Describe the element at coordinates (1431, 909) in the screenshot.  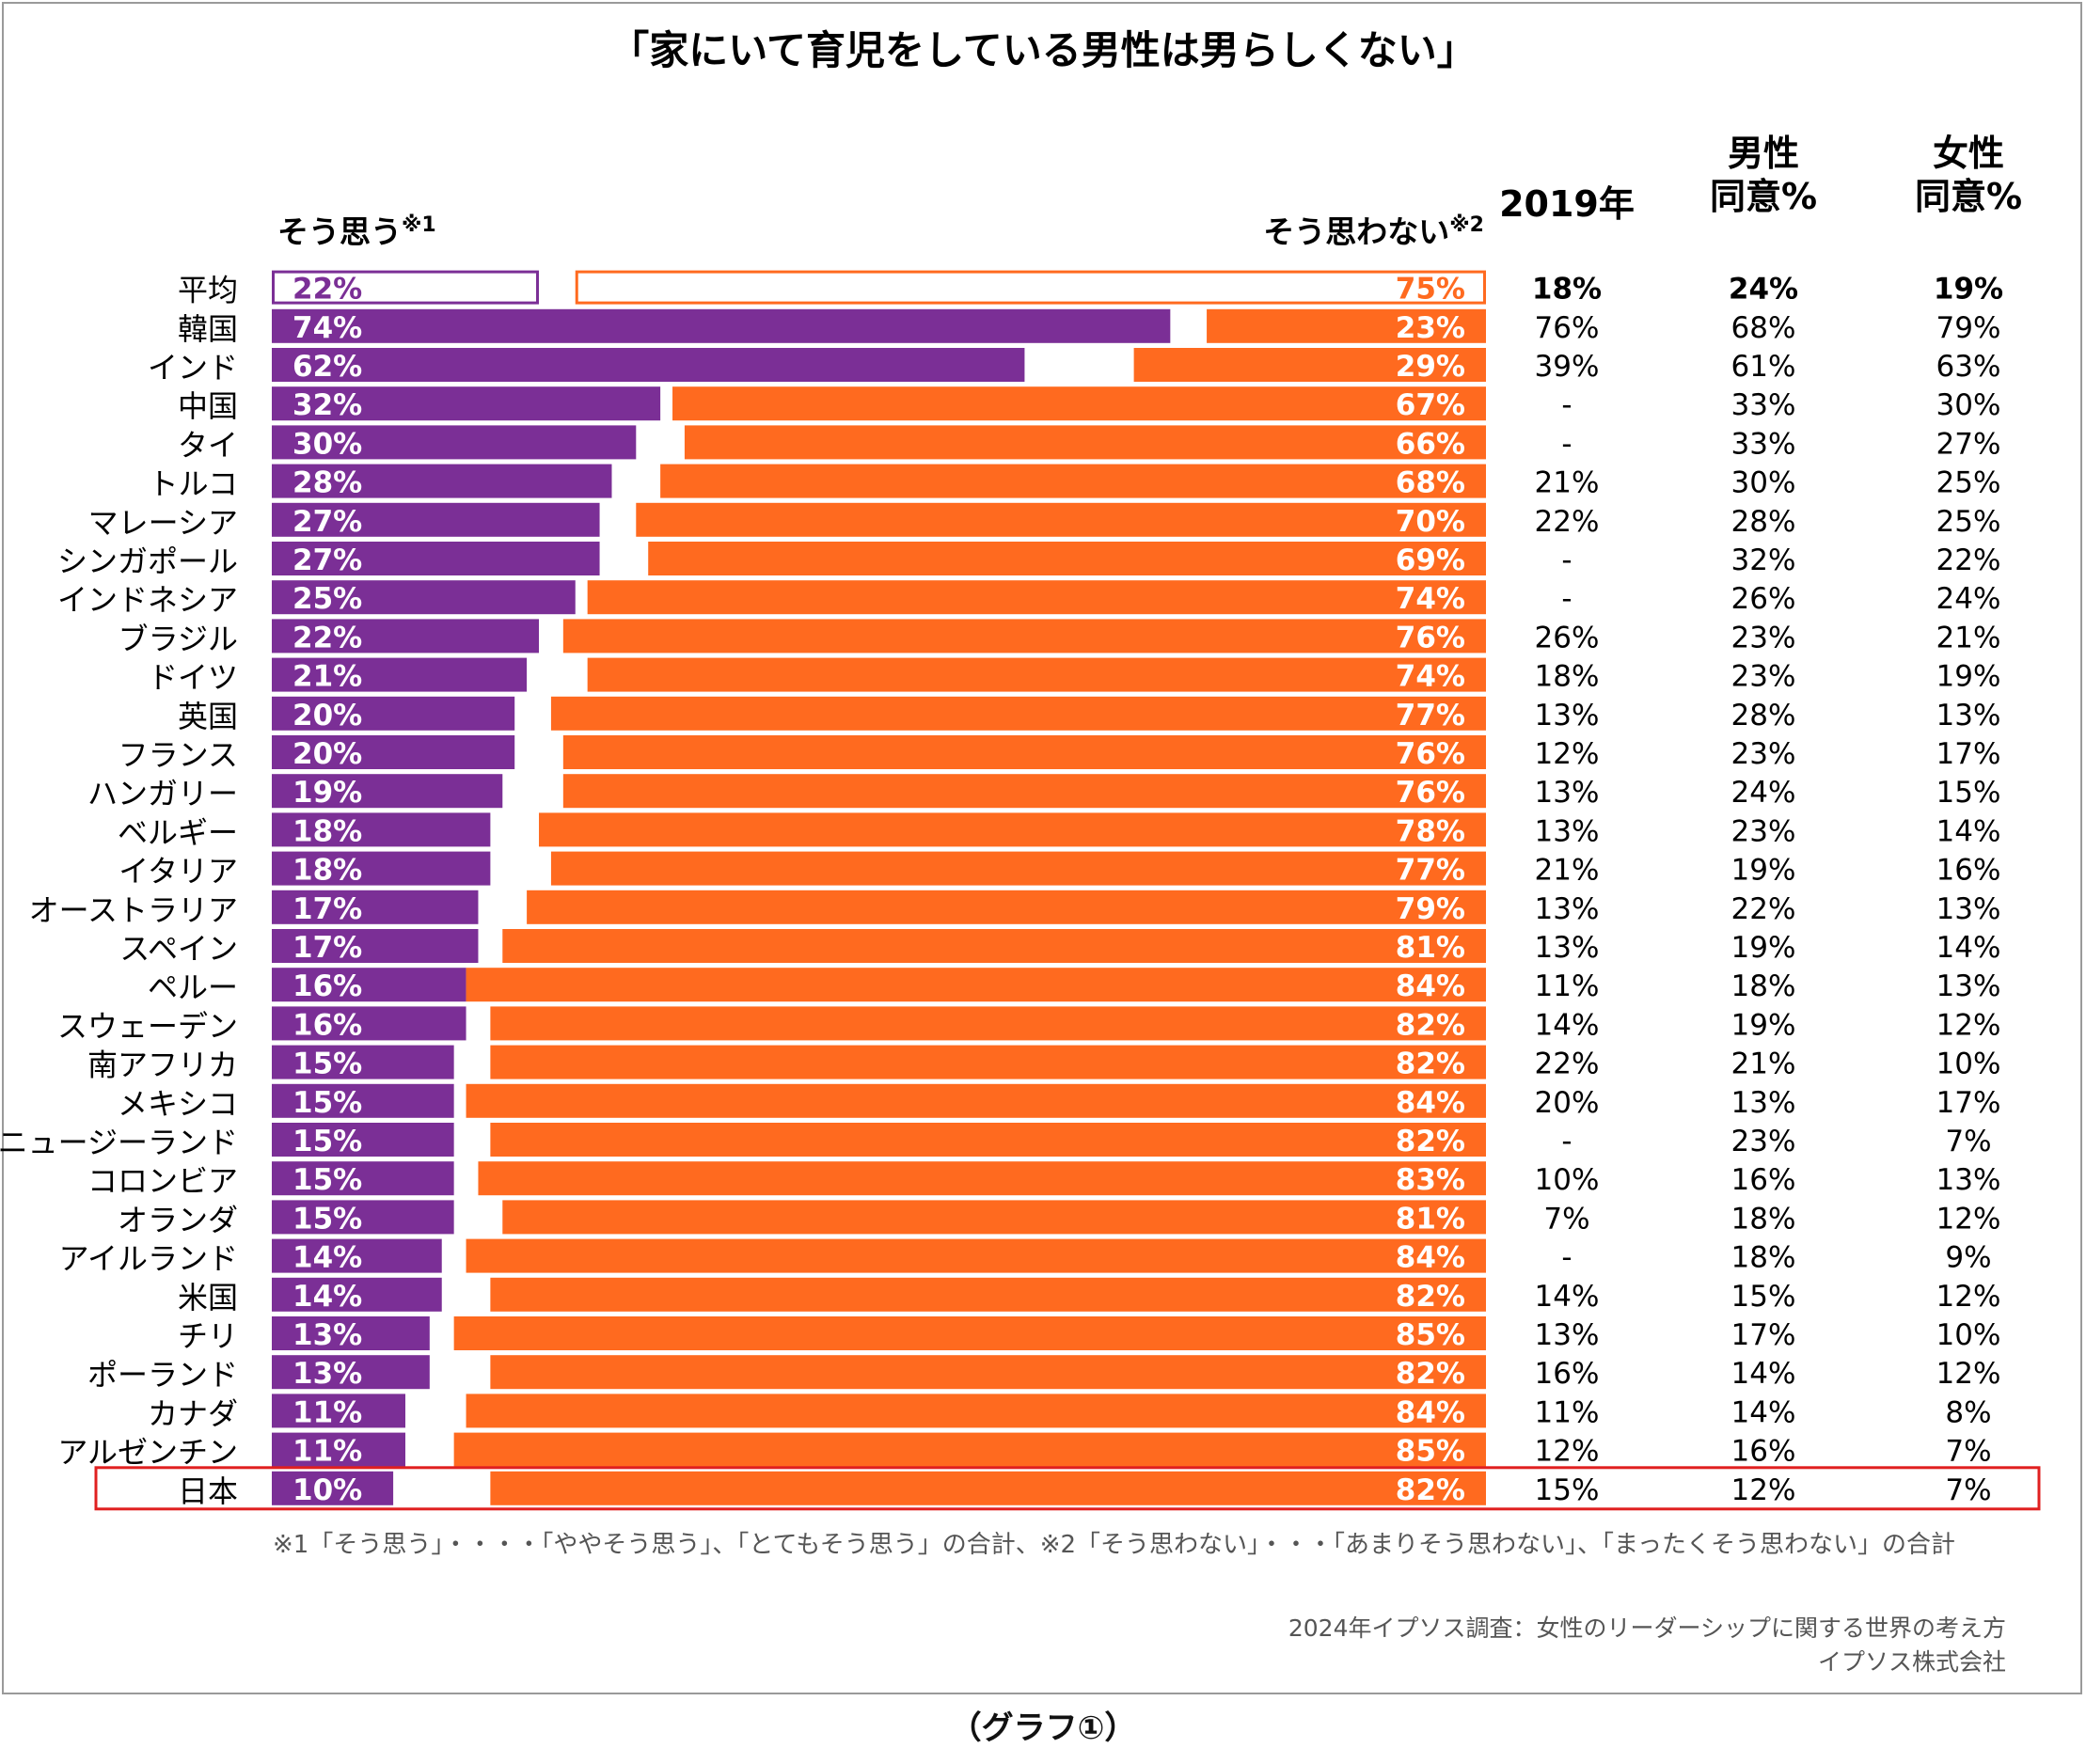
I see `disagree-value-label: 79%` at that location.